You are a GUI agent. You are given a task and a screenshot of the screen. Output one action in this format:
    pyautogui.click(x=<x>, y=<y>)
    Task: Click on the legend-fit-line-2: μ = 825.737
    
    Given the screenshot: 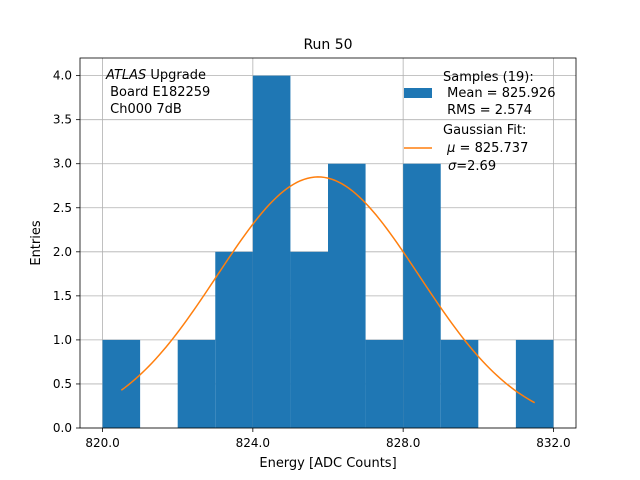 What is the action you would take?
    pyautogui.click(x=485, y=148)
    